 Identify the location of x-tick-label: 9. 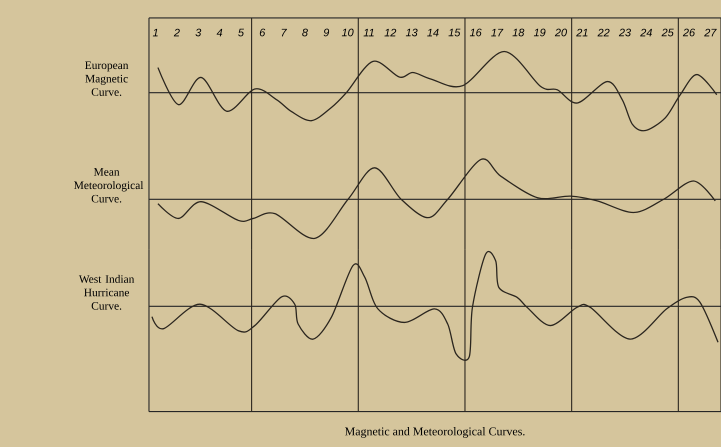
(327, 32).